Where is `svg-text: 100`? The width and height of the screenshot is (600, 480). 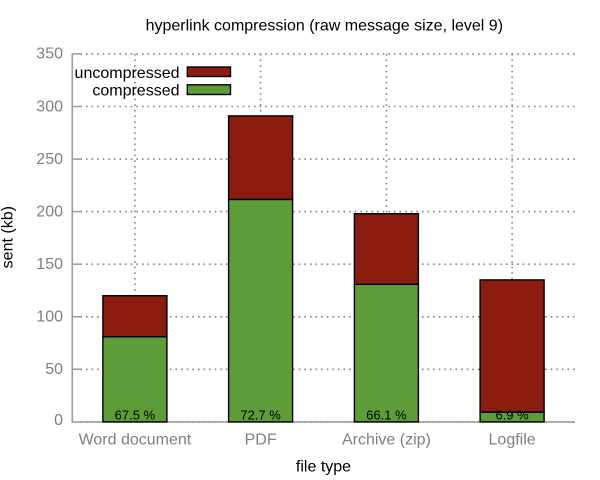
svg-text: 100 is located at coordinates (49, 317).